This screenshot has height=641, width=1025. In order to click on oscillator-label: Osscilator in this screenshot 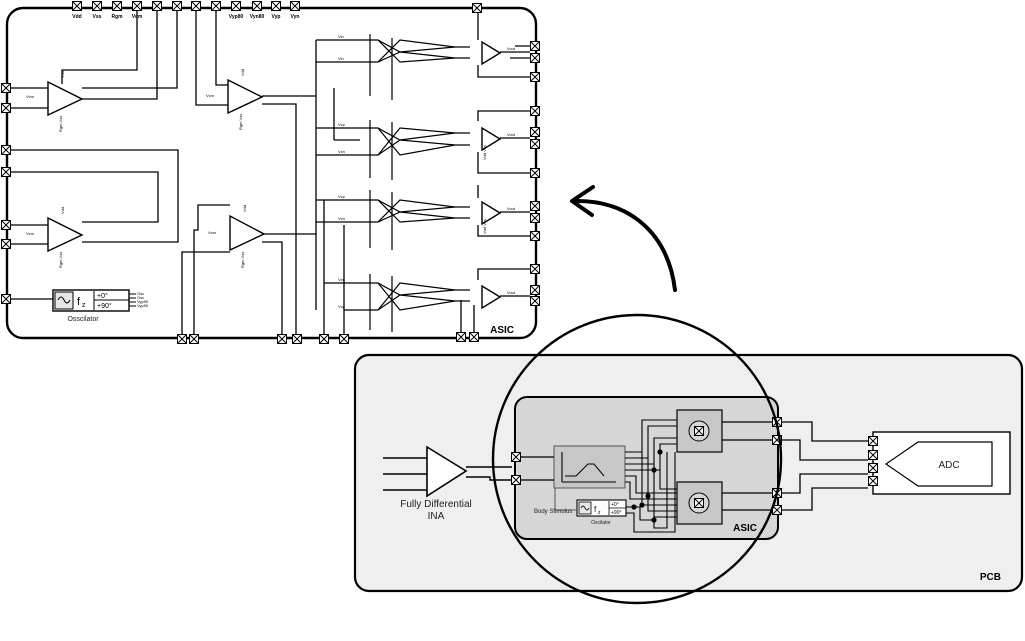, I will do `click(83, 319)`.